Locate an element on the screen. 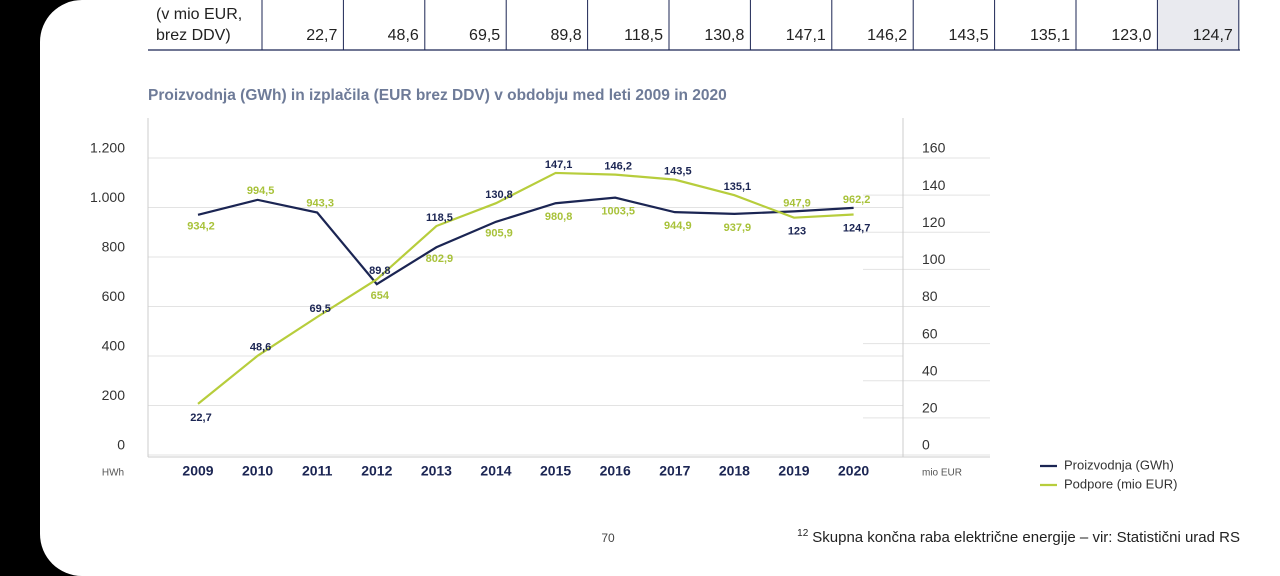 This screenshot has height=576, width=1280. x-tick-label: 2019 is located at coordinates (793, 471).